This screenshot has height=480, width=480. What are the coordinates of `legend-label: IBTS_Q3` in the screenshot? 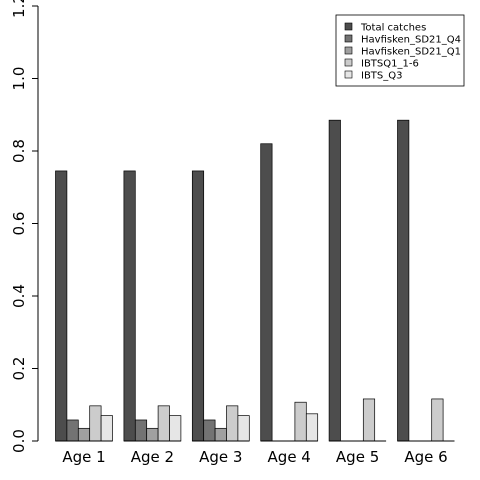 It's located at (382, 76).